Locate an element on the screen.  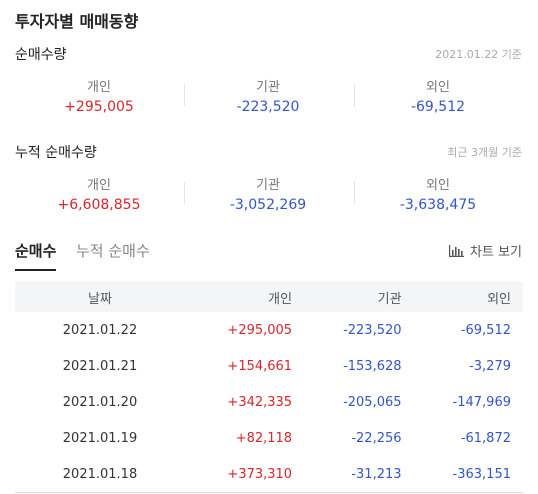
cumulative-period-note: 최근 3개월 기준 is located at coordinates (484, 152).